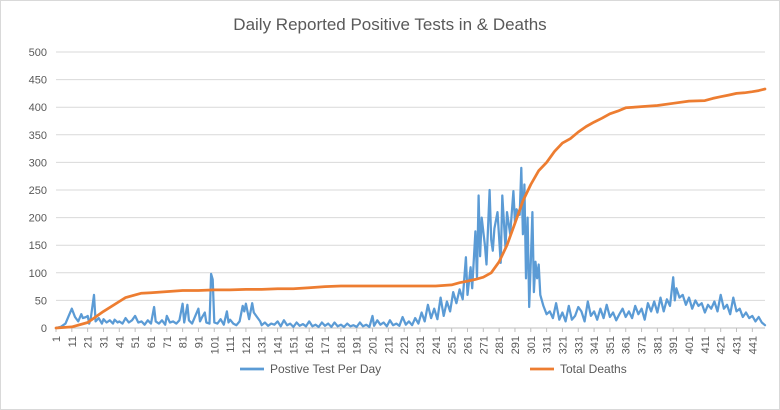 The image size is (780, 410). I want to click on x-tick-label: 151, so click(294, 345).